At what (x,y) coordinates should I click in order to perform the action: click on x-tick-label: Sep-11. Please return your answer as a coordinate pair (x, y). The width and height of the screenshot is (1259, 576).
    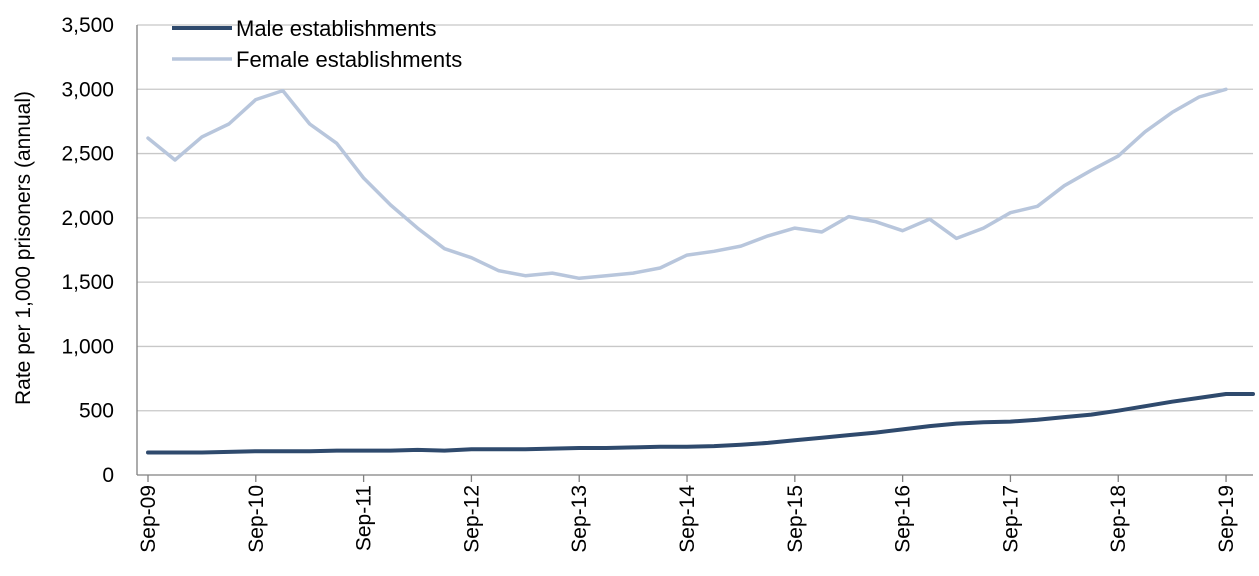
    Looking at the image, I should click on (364, 518).